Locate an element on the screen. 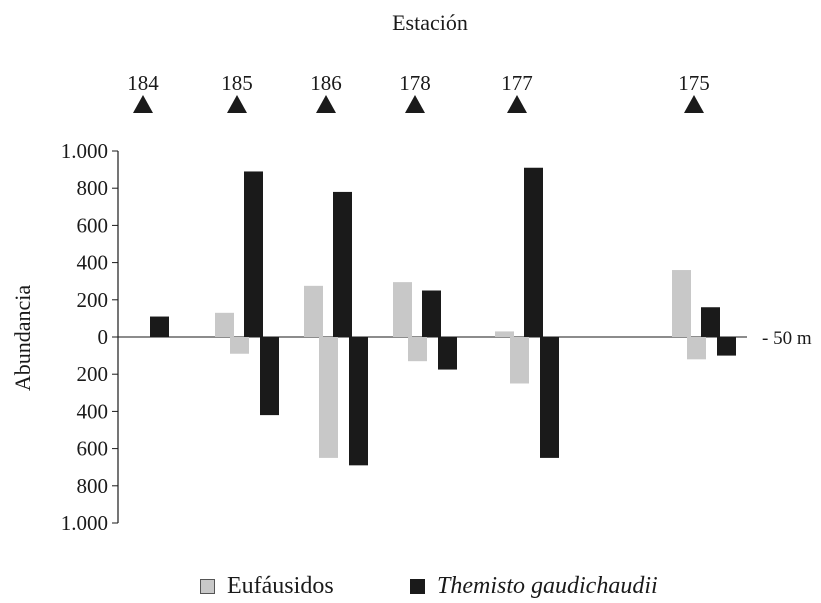 Image resolution: width=821 pixels, height=603 pixels. station-label: 185 is located at coordinates (237, 83).